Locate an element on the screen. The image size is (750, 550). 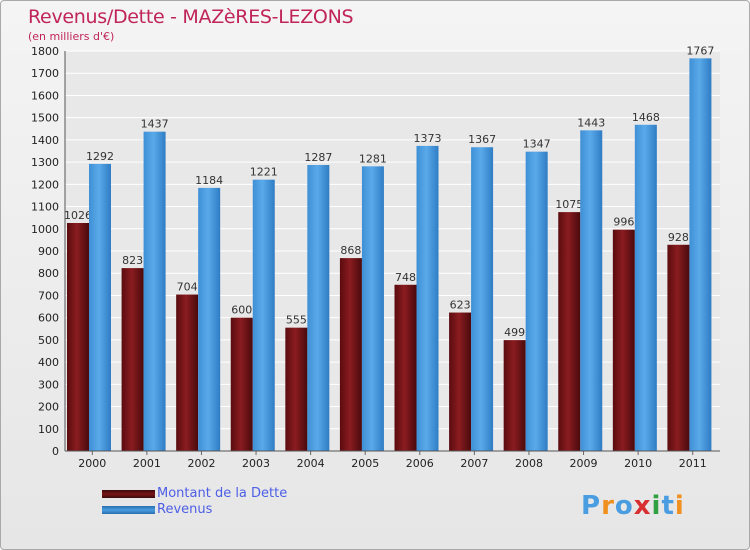
data-label: 600 is located at coordinates (241, 310).